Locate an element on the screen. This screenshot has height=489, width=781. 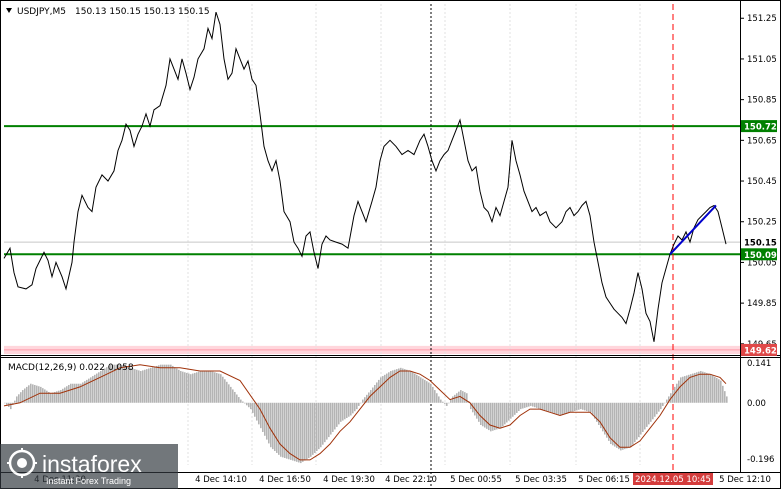
trend-line is located at coordinates (693, 229).